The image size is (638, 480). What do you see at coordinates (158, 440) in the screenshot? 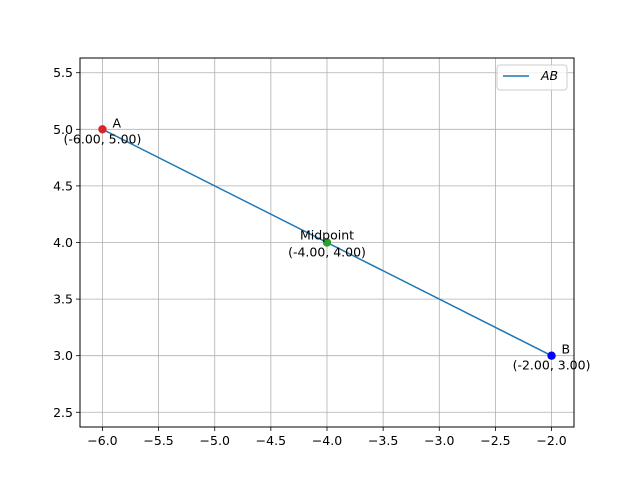
I see `x-tick-label: −5.5` at bounding box center [158, 440].